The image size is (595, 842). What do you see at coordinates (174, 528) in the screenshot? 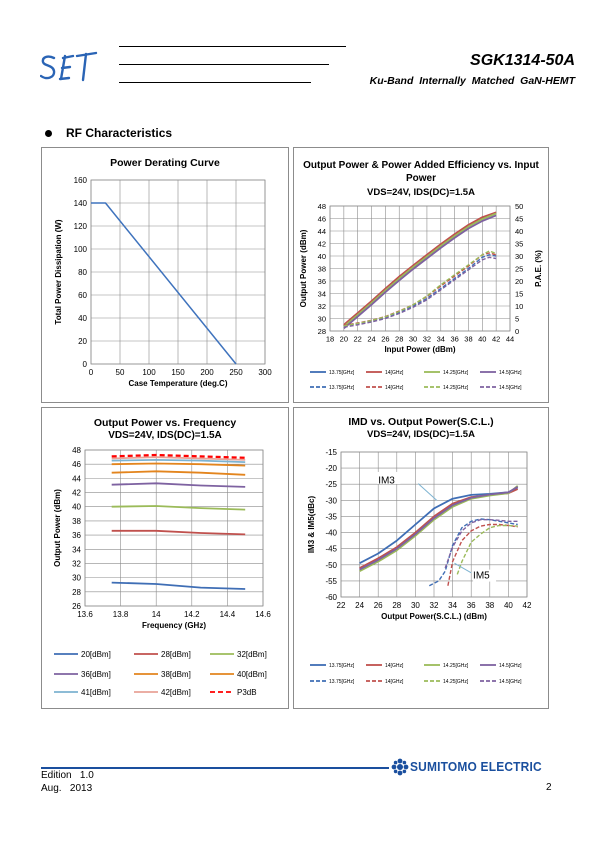
I see `plot-area` at bounding box center [174, 528].